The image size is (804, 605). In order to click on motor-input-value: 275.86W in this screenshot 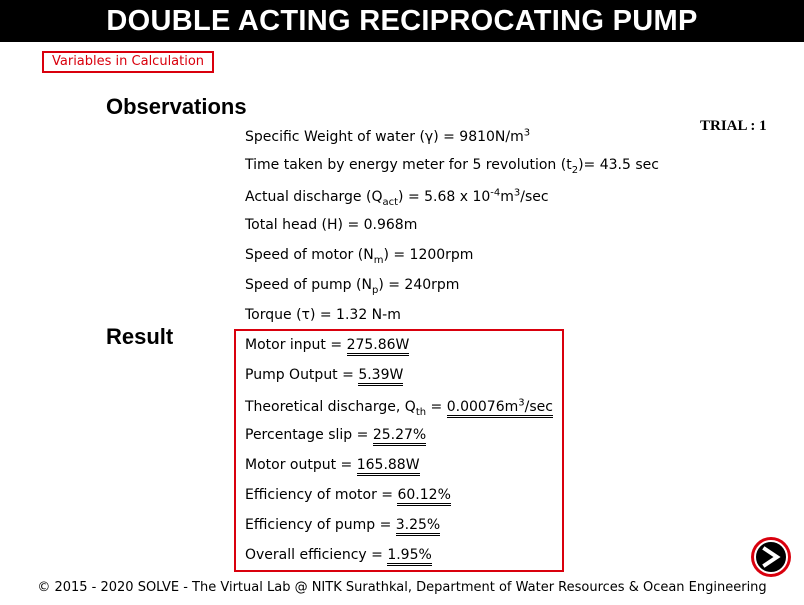, I will do `click(378, 346)`.